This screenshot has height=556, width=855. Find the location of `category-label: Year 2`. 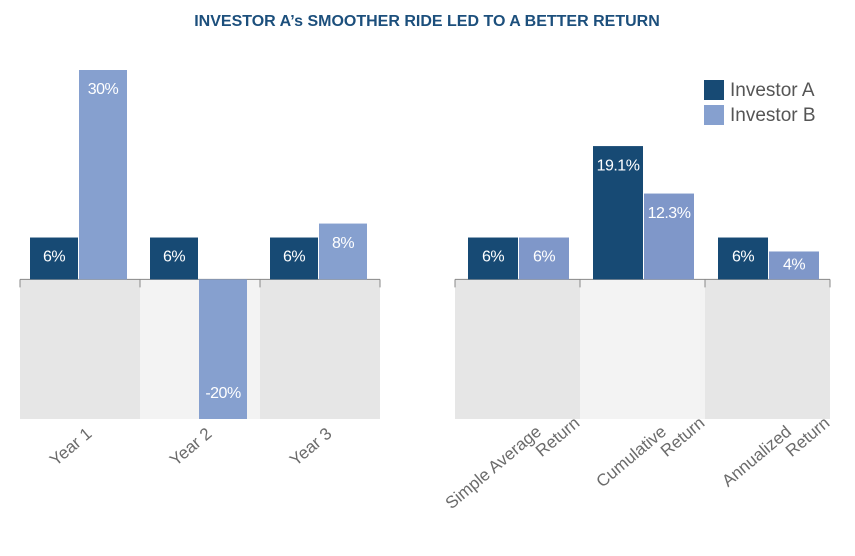

category-label: Year 2 is located at coordinates (190, 447).